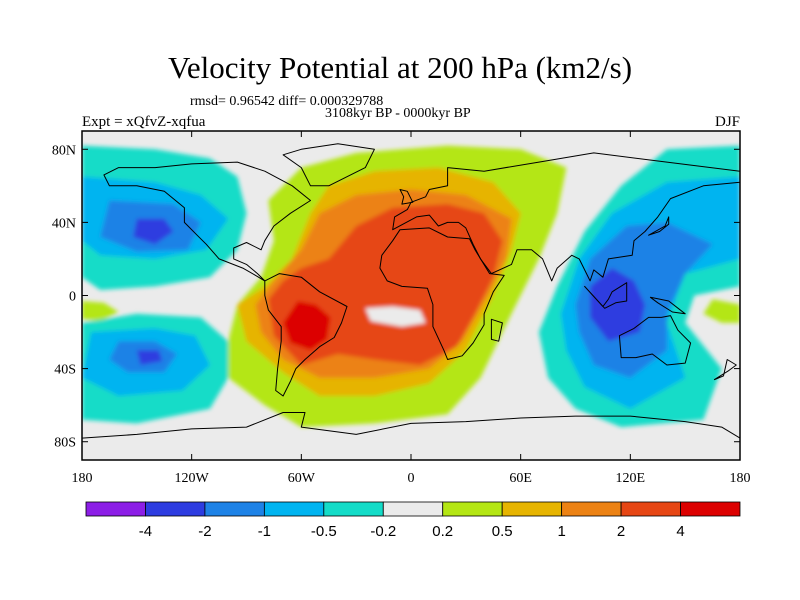 This screenshot has width=800, height=600. Describe the element at coordinates (411, 478) in the screenshot. I see `x-tick-label: 0` at that location.